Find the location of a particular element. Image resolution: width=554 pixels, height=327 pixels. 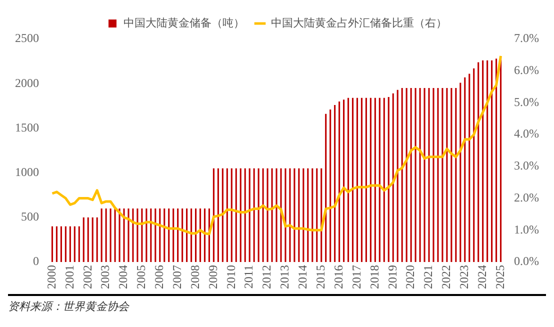

x-tick-label: 2009 is located at coordinates (213, 277).